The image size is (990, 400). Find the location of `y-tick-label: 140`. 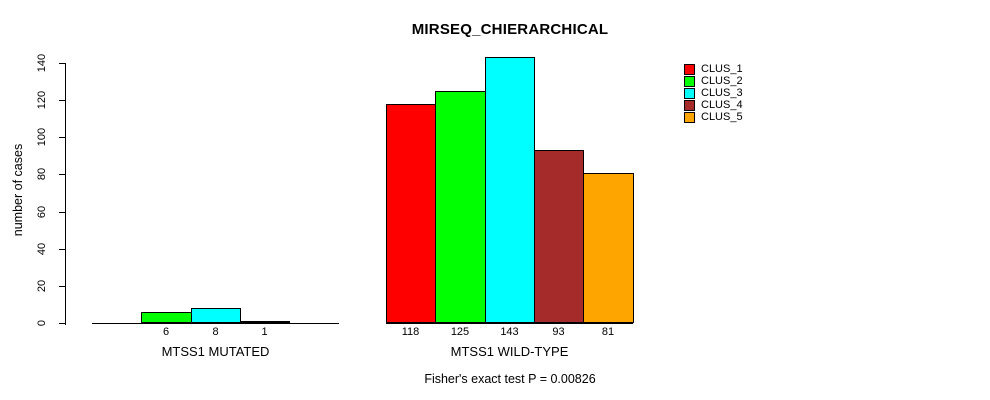

y-tick-label: 140 is located at coordinates (42, 63).